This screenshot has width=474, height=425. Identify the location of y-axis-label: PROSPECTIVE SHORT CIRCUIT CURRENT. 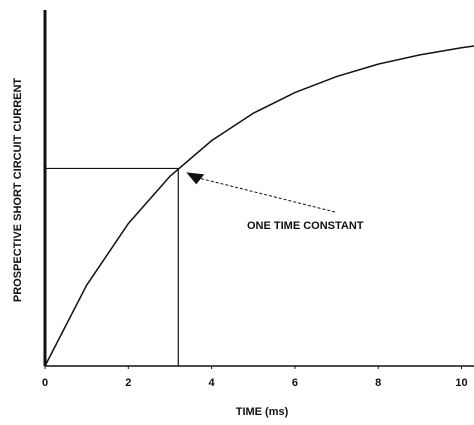
(18, 190).